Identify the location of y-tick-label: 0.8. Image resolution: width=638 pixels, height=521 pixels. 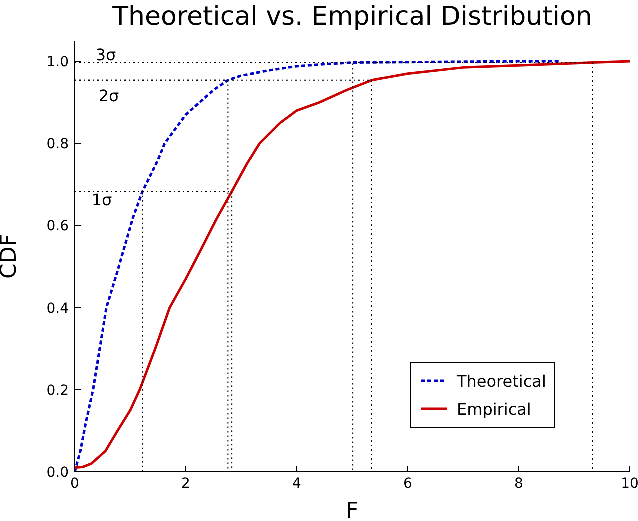
(57, 144).